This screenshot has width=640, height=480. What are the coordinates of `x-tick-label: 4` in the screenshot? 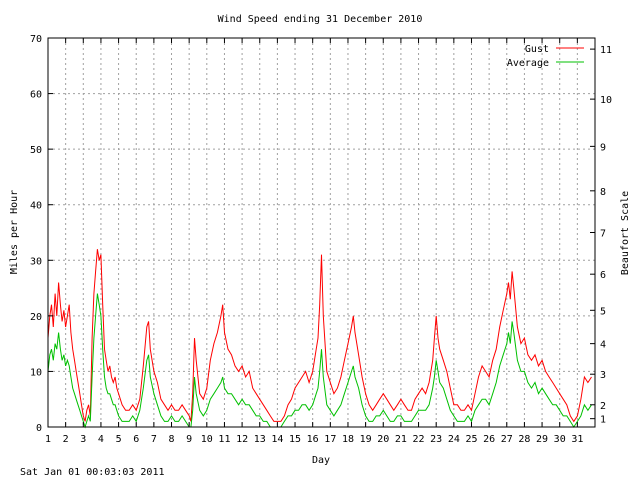 It's located at (101, 439).